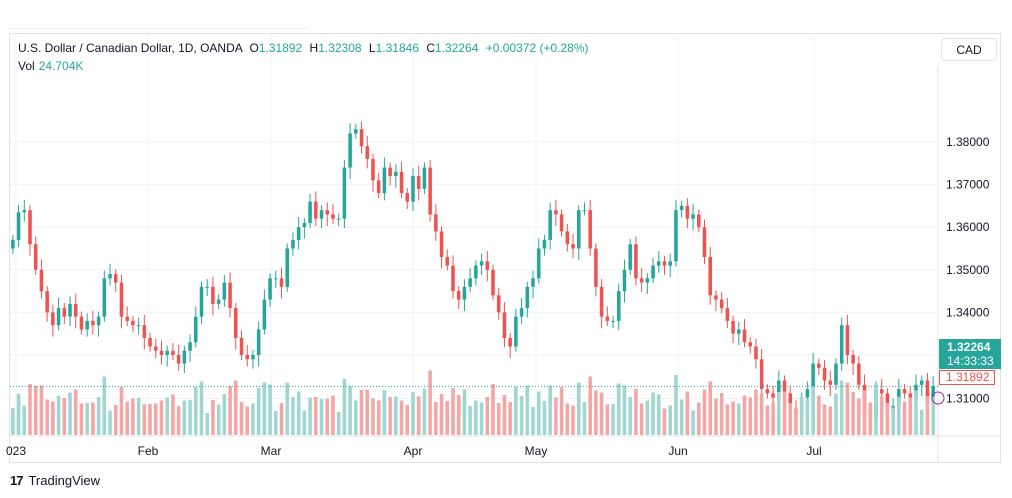 The height and width of the screenshot is (498, 1012). What do you see at coordinates (968, 270) in the screenshot?
I see `y-tick-label: 1.35000` at bounding box center [968, 270].